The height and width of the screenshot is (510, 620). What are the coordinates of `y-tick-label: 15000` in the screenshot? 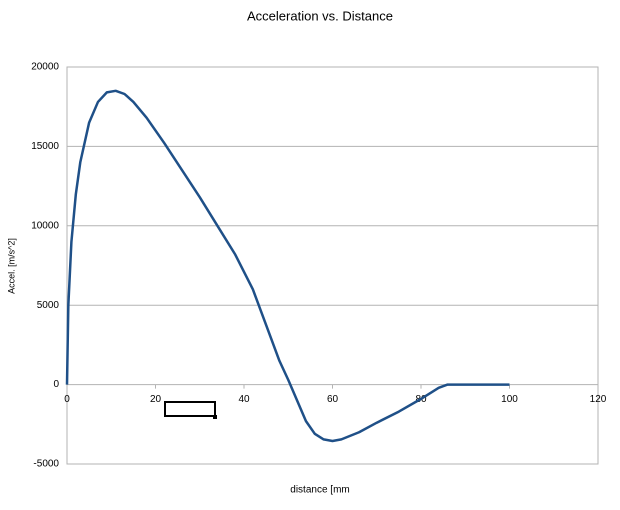 It's located at (45, 146).